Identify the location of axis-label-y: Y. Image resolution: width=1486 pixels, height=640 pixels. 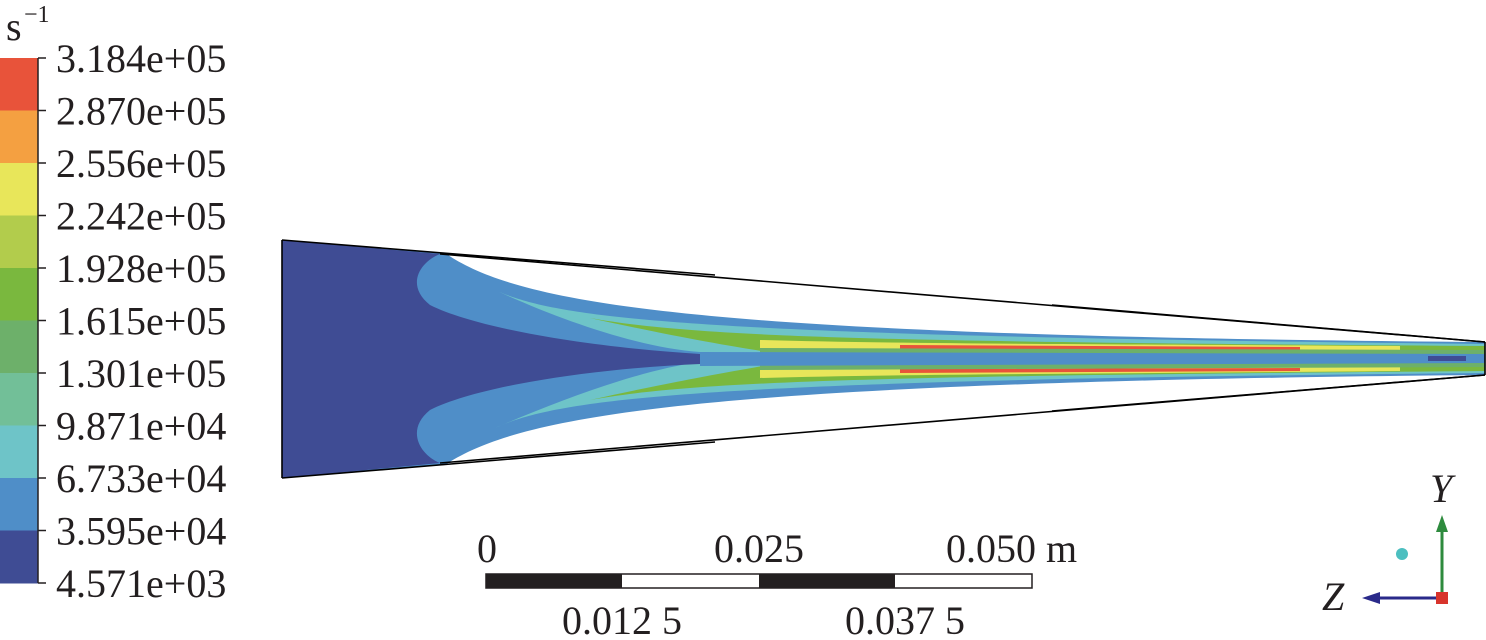
(1443, 488).